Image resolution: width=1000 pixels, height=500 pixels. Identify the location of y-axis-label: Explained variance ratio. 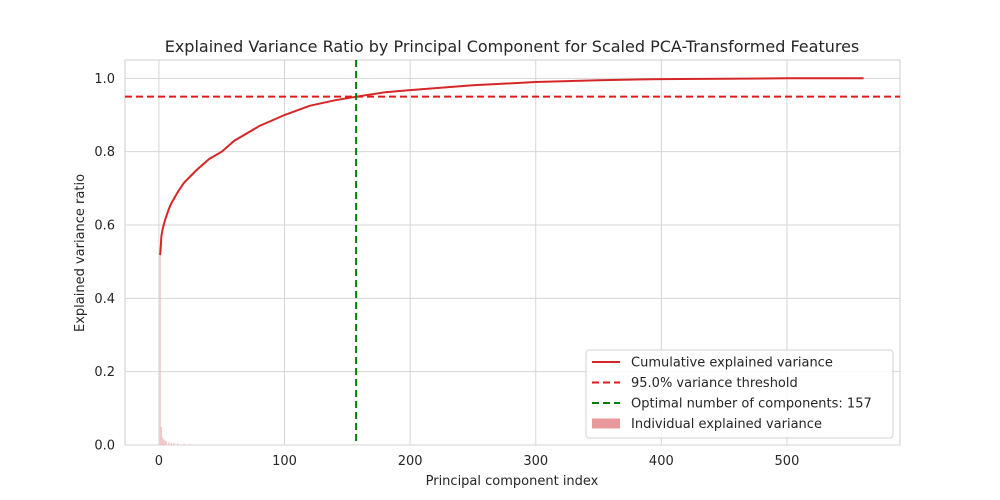
(80, 253).